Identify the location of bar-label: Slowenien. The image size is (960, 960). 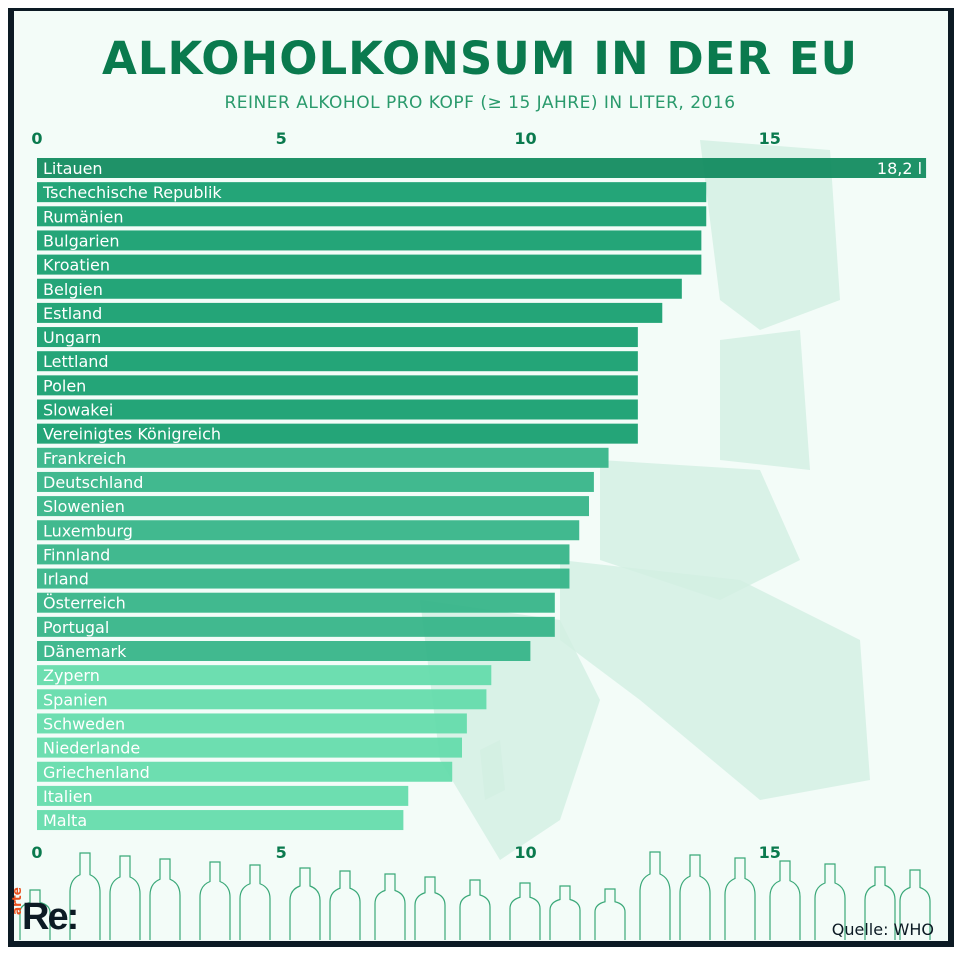
(84, 506).